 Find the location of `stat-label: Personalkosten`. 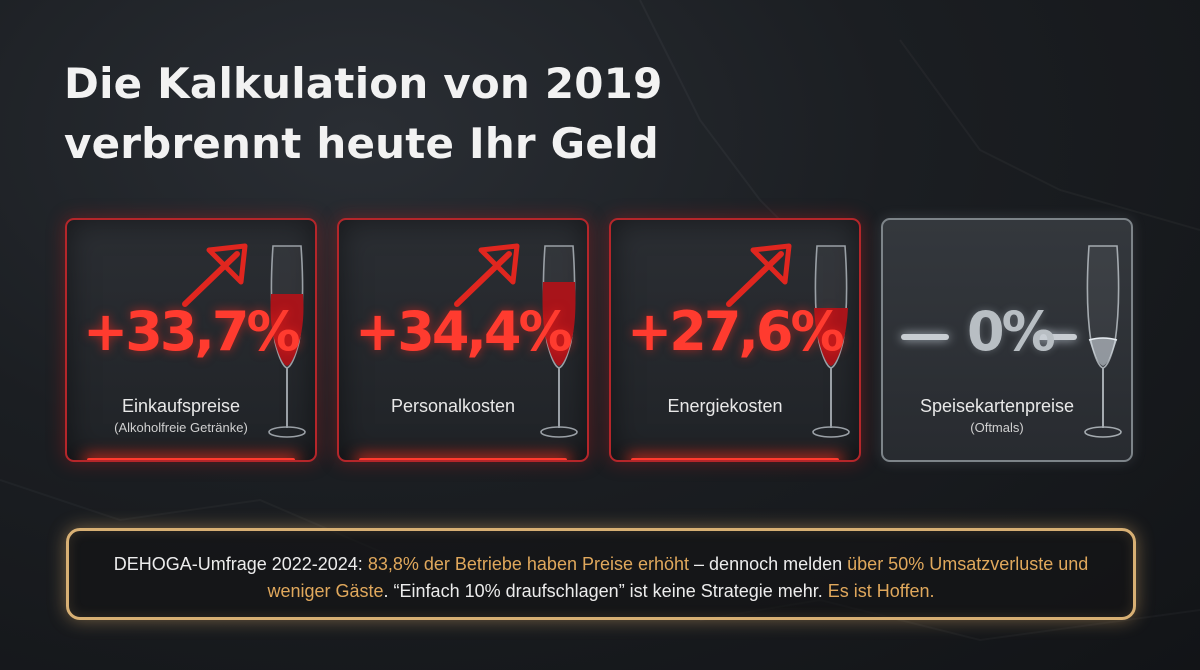

stat-label: Personalkosten is located at coordinates (453, 406).